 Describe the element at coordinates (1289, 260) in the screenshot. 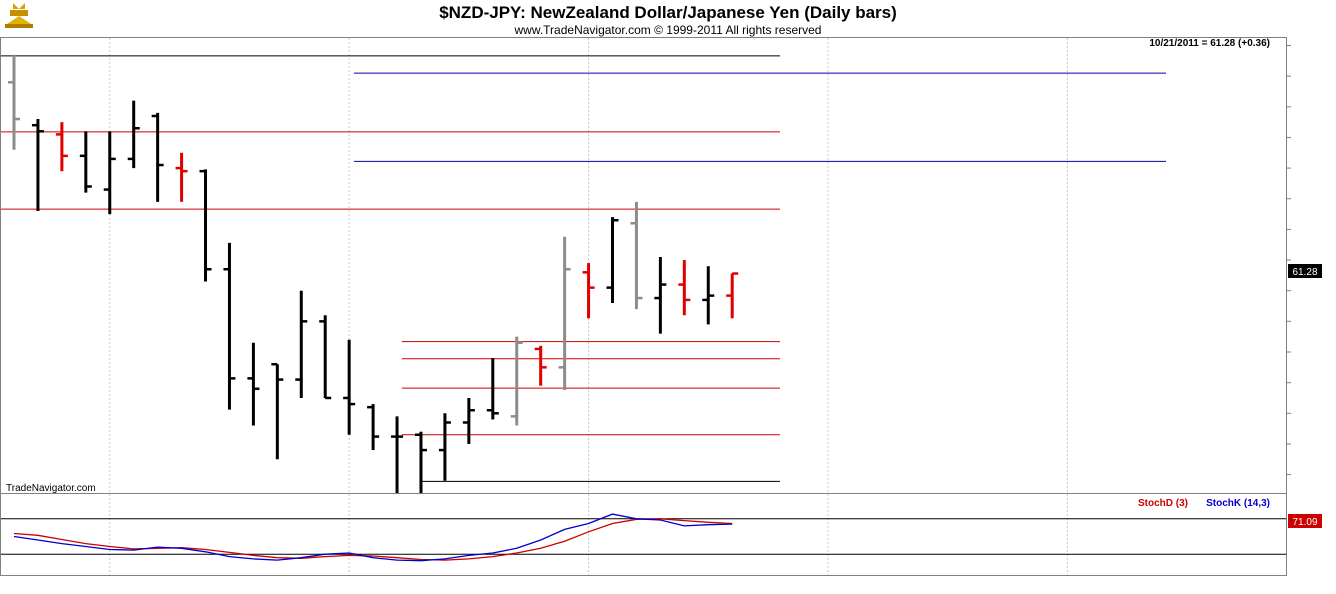

I see `price-axis` at that location.